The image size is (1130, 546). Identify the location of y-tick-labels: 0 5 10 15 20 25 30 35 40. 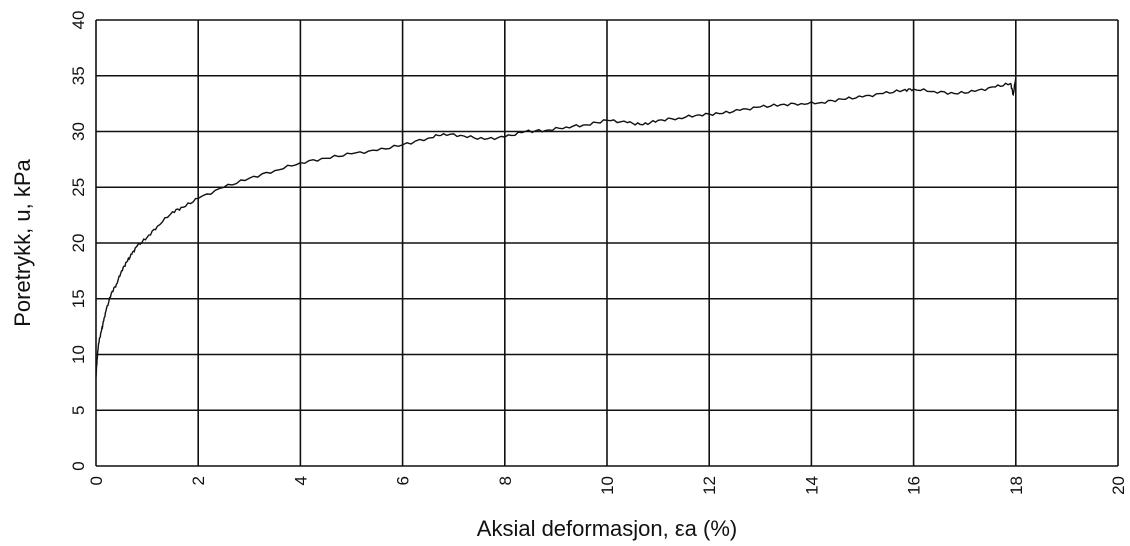
(78, 241).